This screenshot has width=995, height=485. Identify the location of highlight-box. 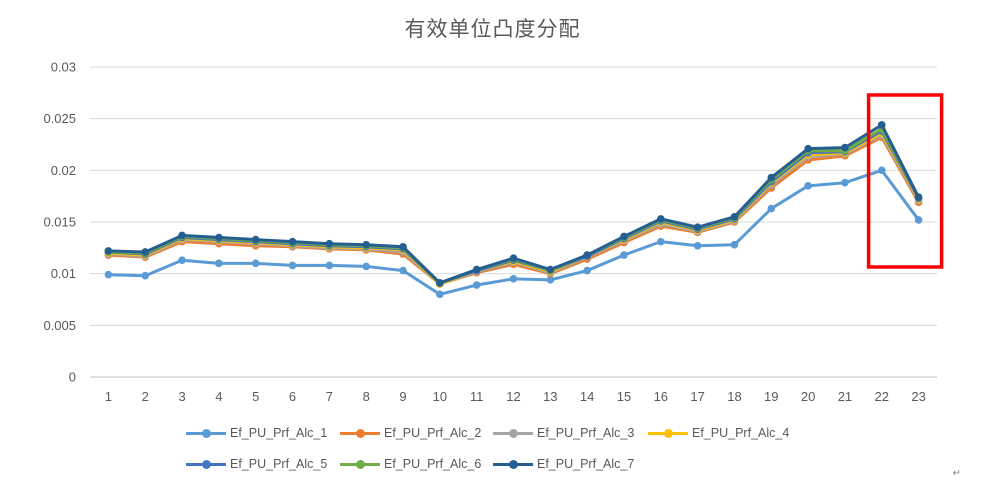
(905, 181).